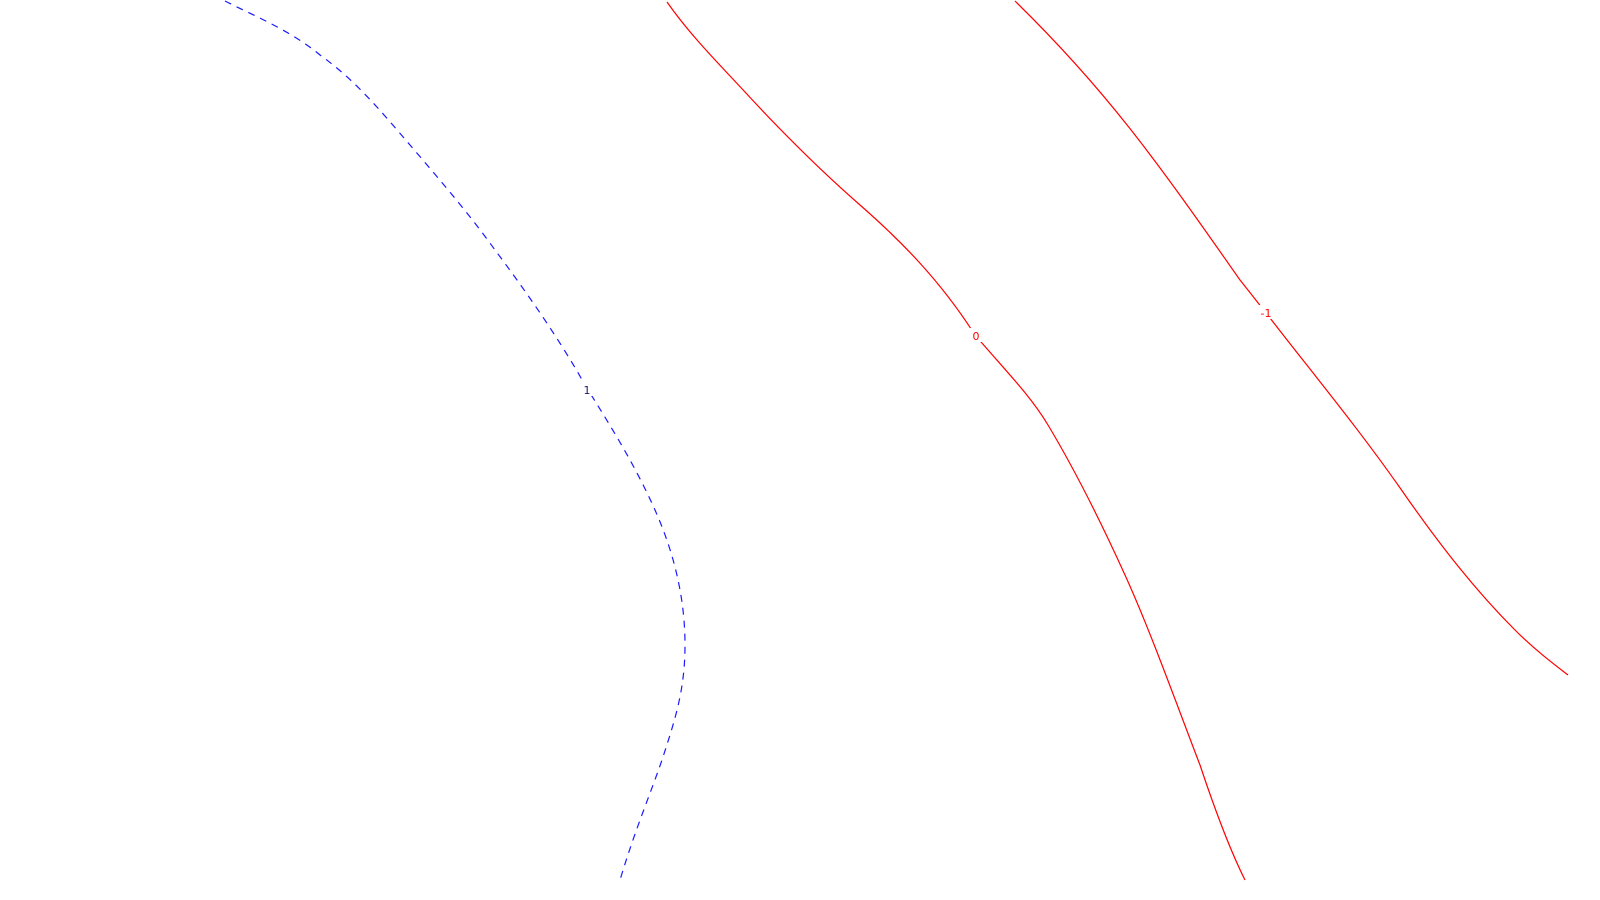  I want to click on contour-1-label: 1, so click(587, 390).